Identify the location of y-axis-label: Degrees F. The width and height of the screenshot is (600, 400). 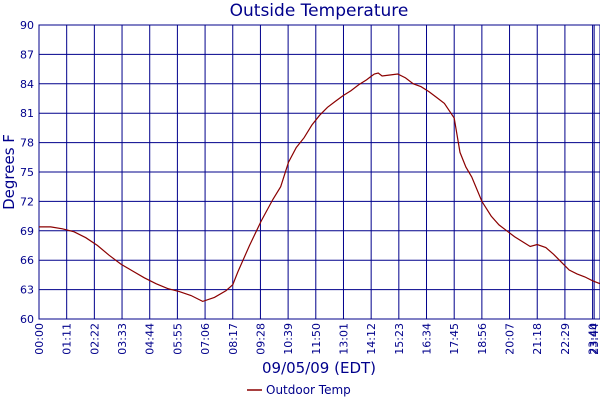
(9, 172).